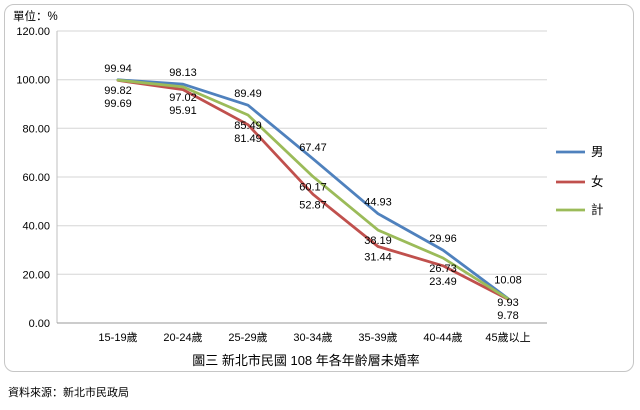  I want to click on y-tick-label: 60.00, so click(36, 178).